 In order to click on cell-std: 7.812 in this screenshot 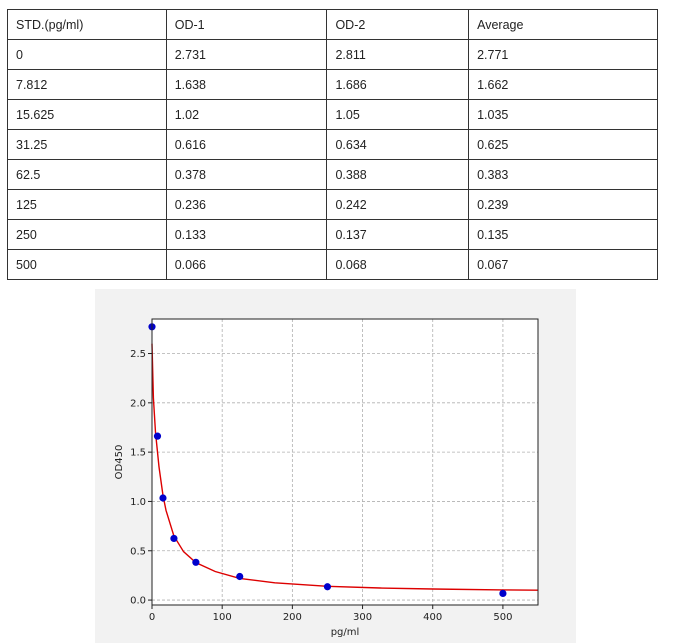, I will do `click(87, 84)`.